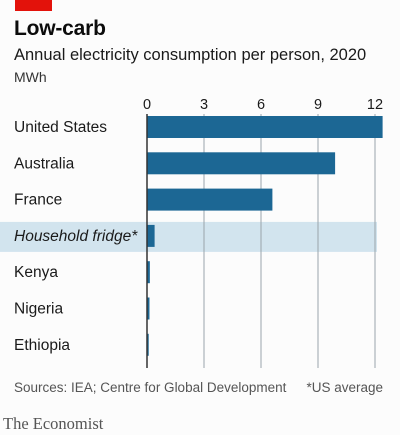 This screenshot has width=400, height=435. What do you see at coordinates (261, 105) in the screenshot?
I see `x-tick-label: 6` at bounding box center [261, 105].